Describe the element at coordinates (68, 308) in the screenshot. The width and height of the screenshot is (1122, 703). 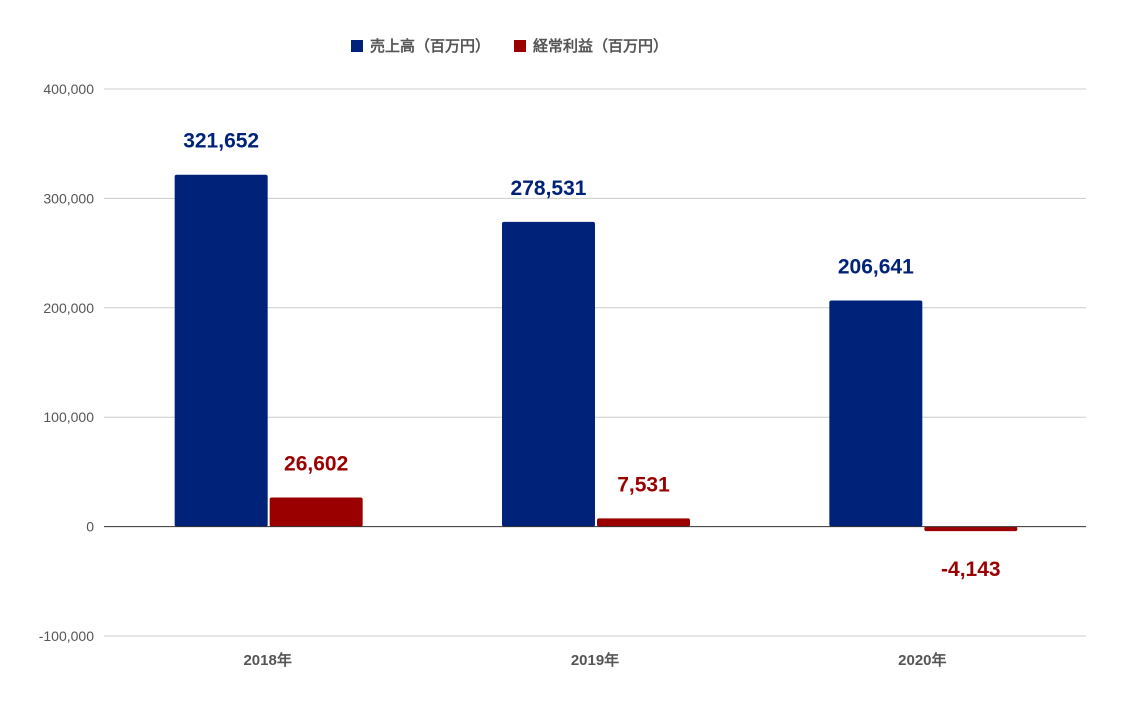
I see `y-tick-label: 200,000` at that location.